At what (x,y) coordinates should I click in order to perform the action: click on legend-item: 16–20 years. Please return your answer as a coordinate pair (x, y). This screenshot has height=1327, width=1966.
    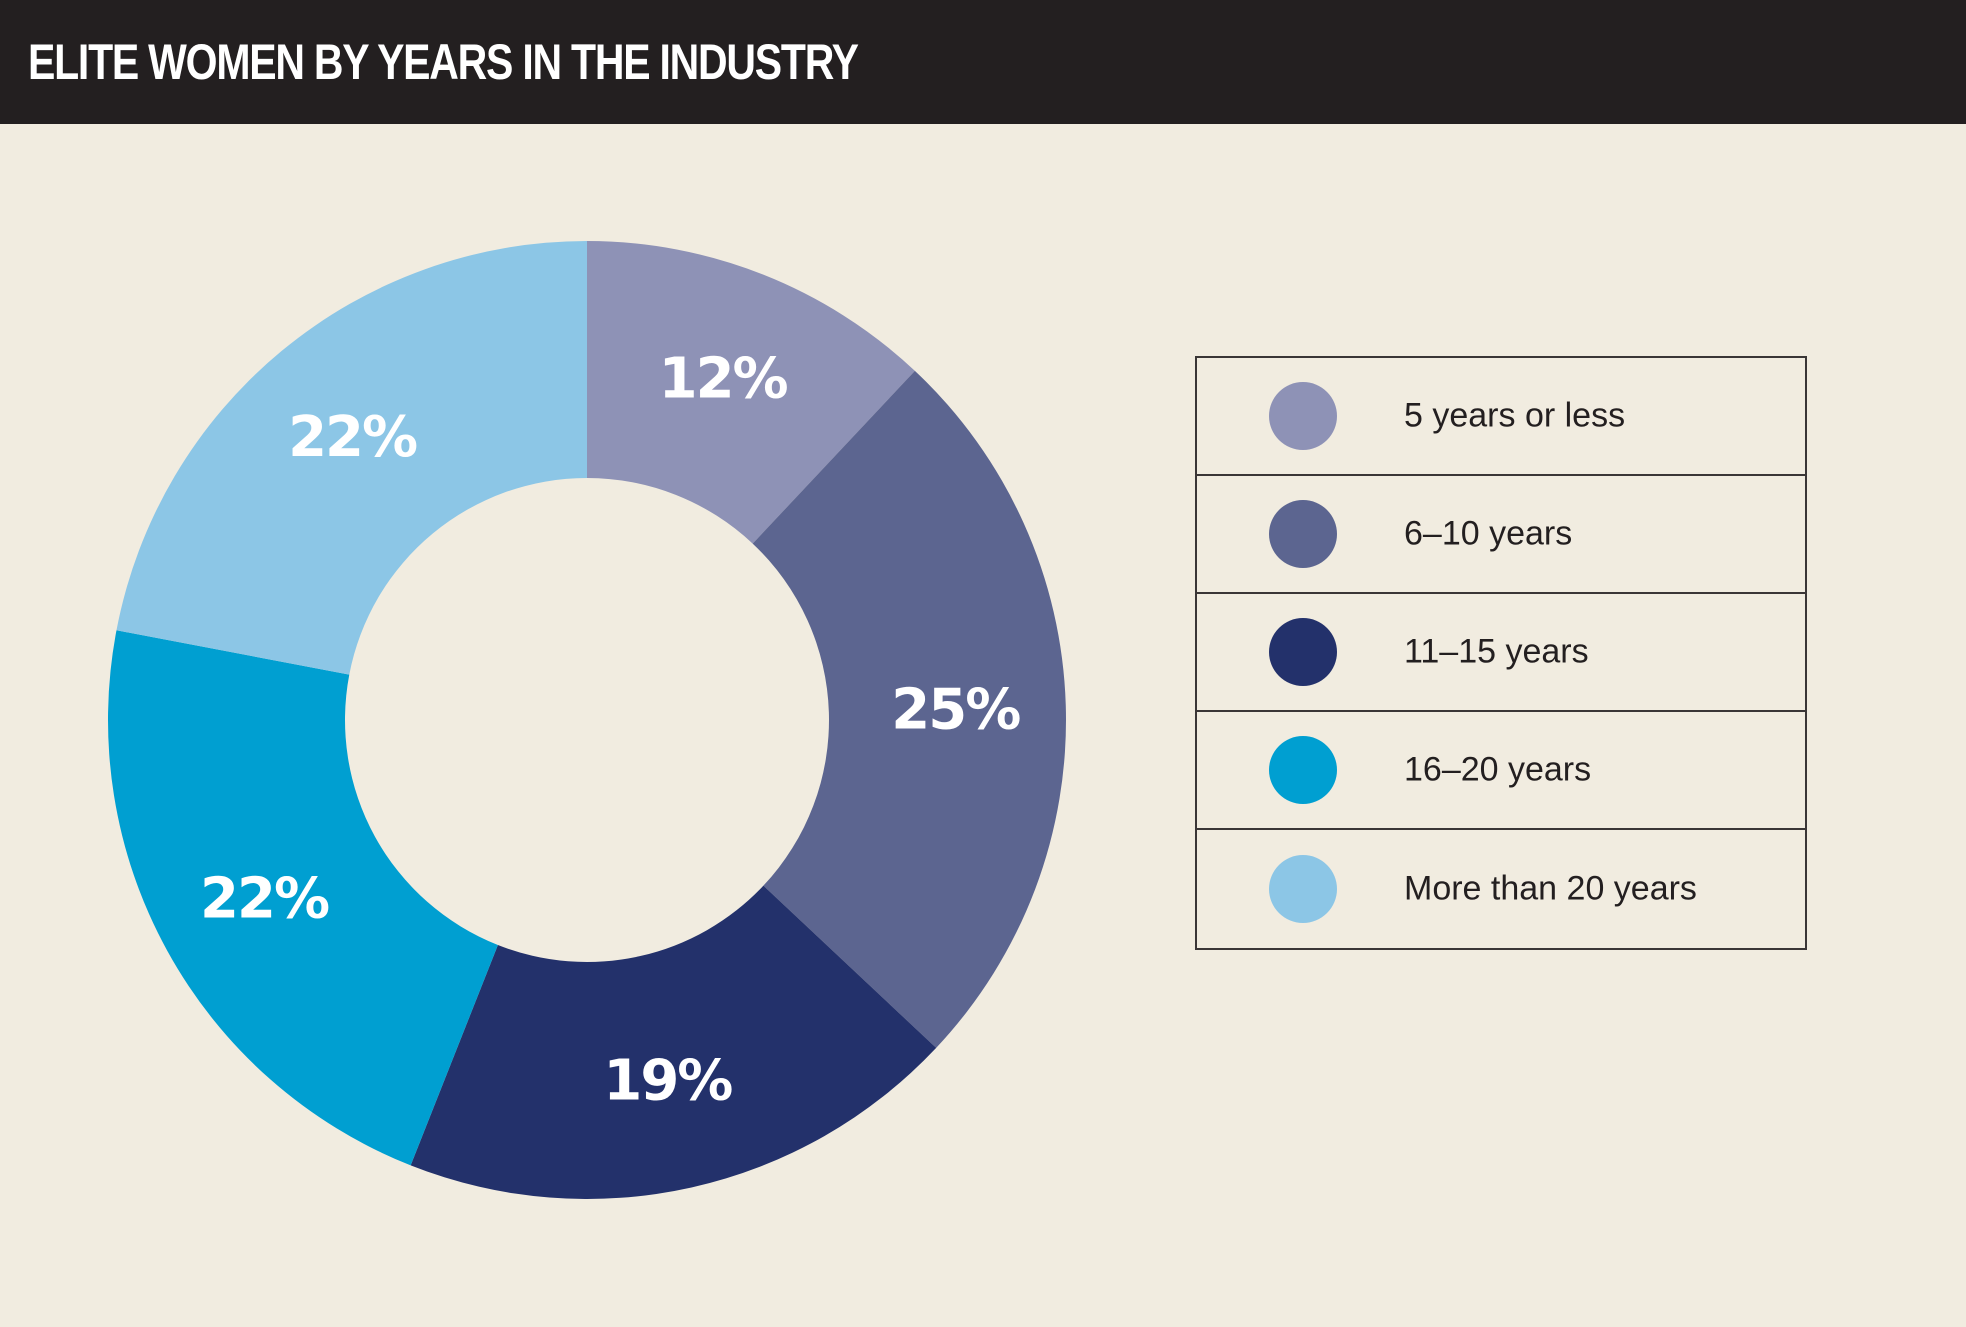
    Looking at the image, I should click on (1501, 771).